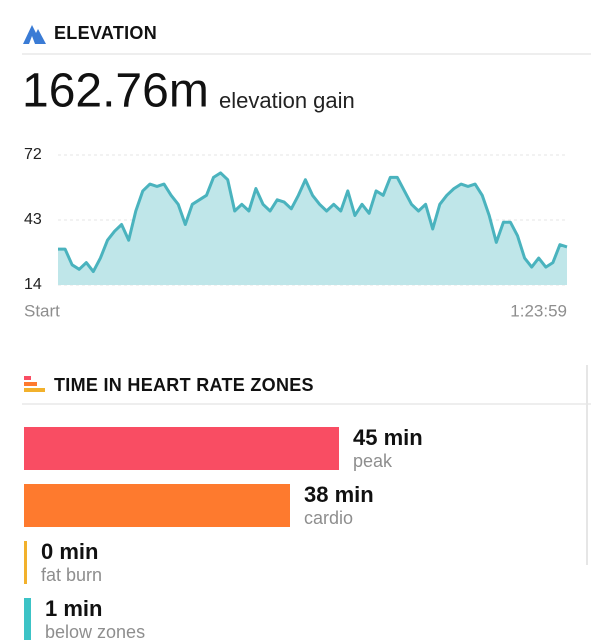 The width and height of the screenshot is (591, 640). Describe the element at coordinates (328, 518) in the screenshot. I see `zone-name: cardio` at that location.